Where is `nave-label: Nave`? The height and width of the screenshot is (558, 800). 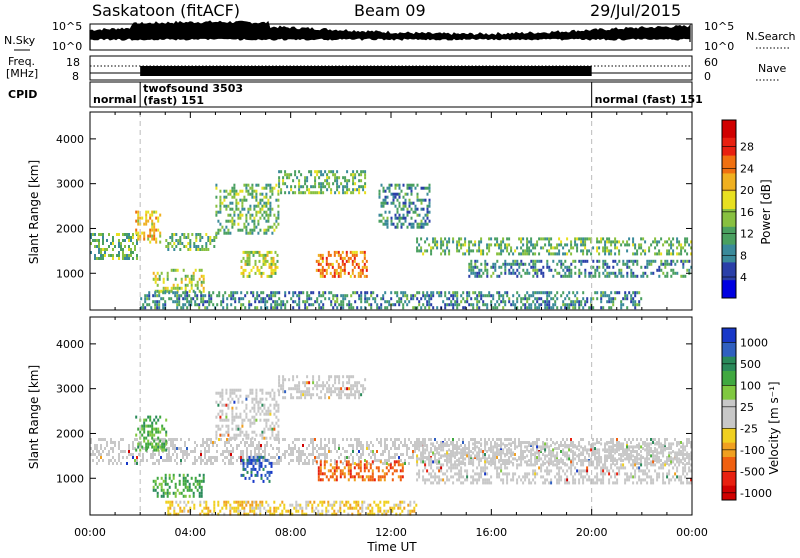 nave-label: Nave is located at coordinates (772, 68).